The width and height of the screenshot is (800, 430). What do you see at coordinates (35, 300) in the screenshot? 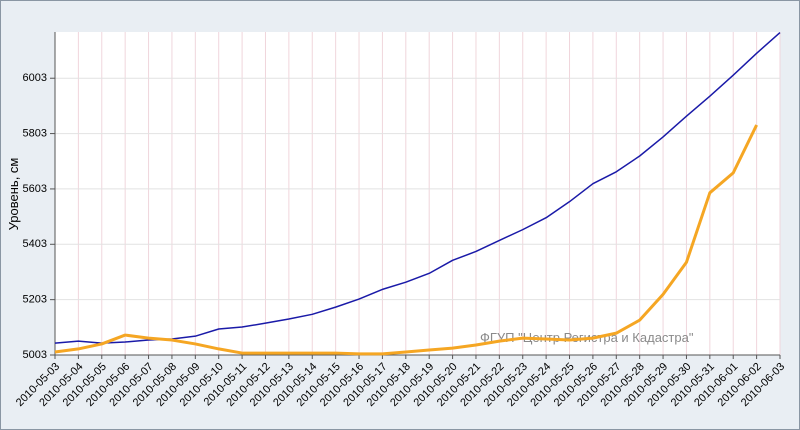
I see `y-tick-label: 5203` at bounding box center [35, 300].